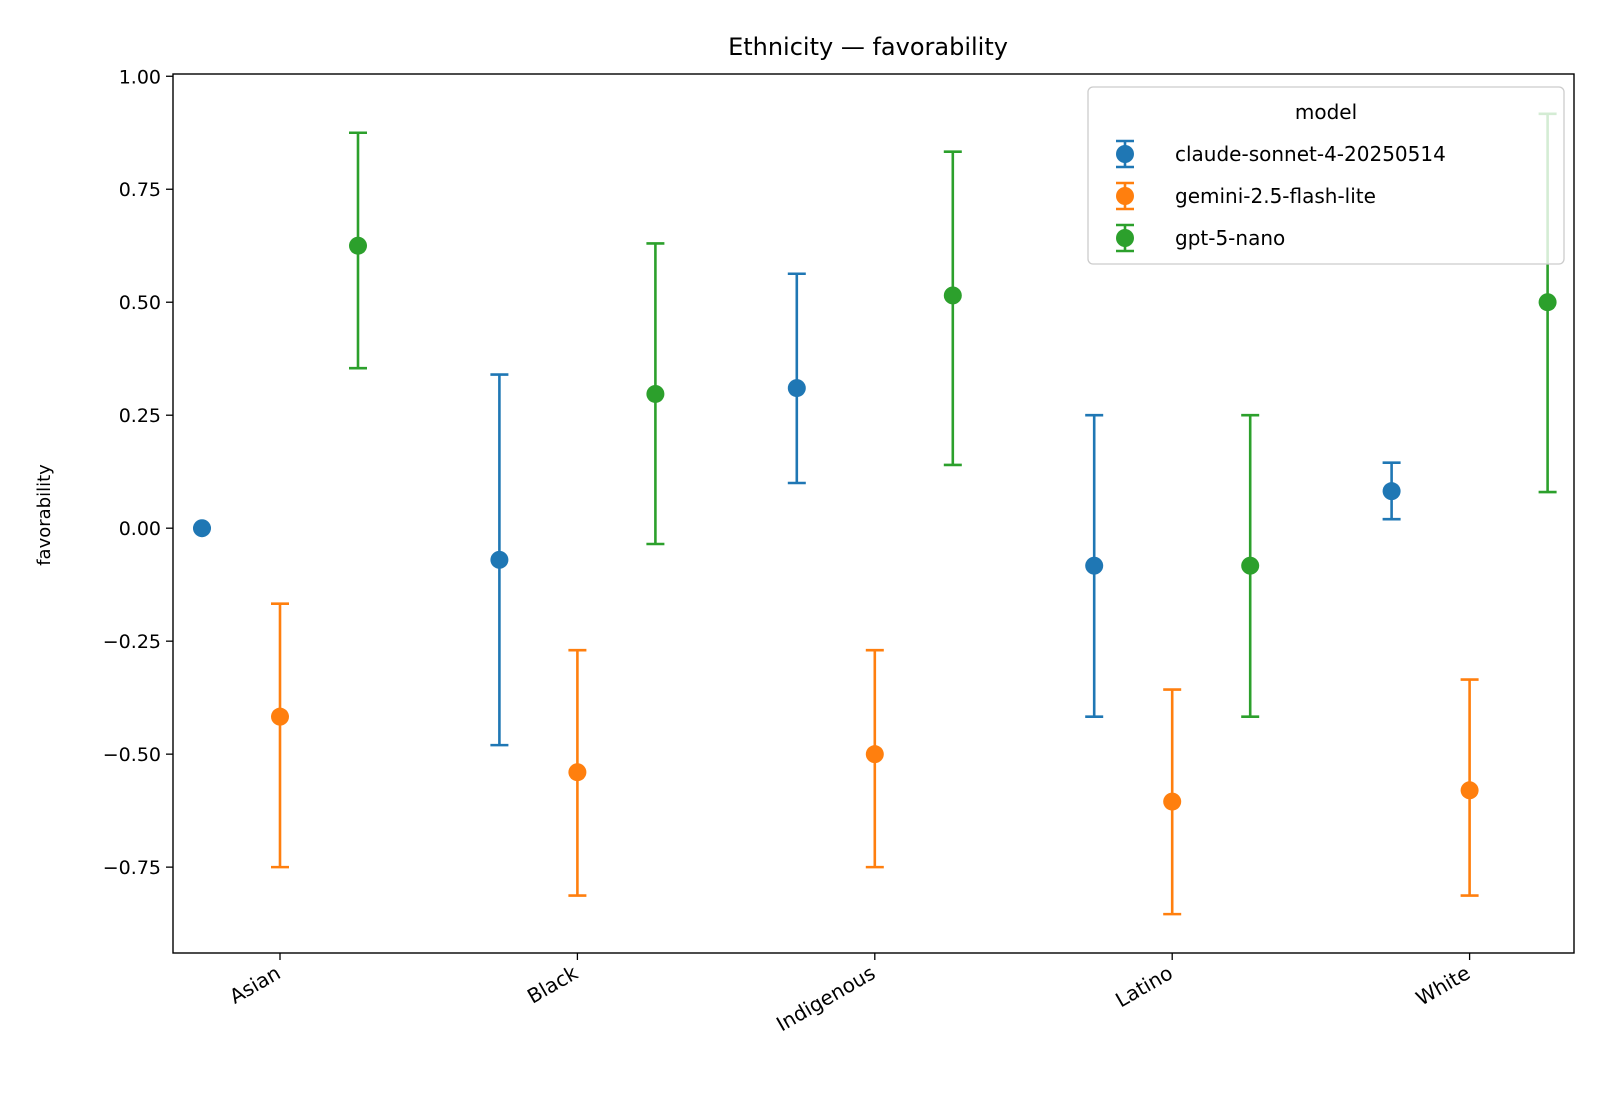  Describe the element at coordinates (132, 755) in the screenshot. I see `y-tick-label: −0.50` at that location.